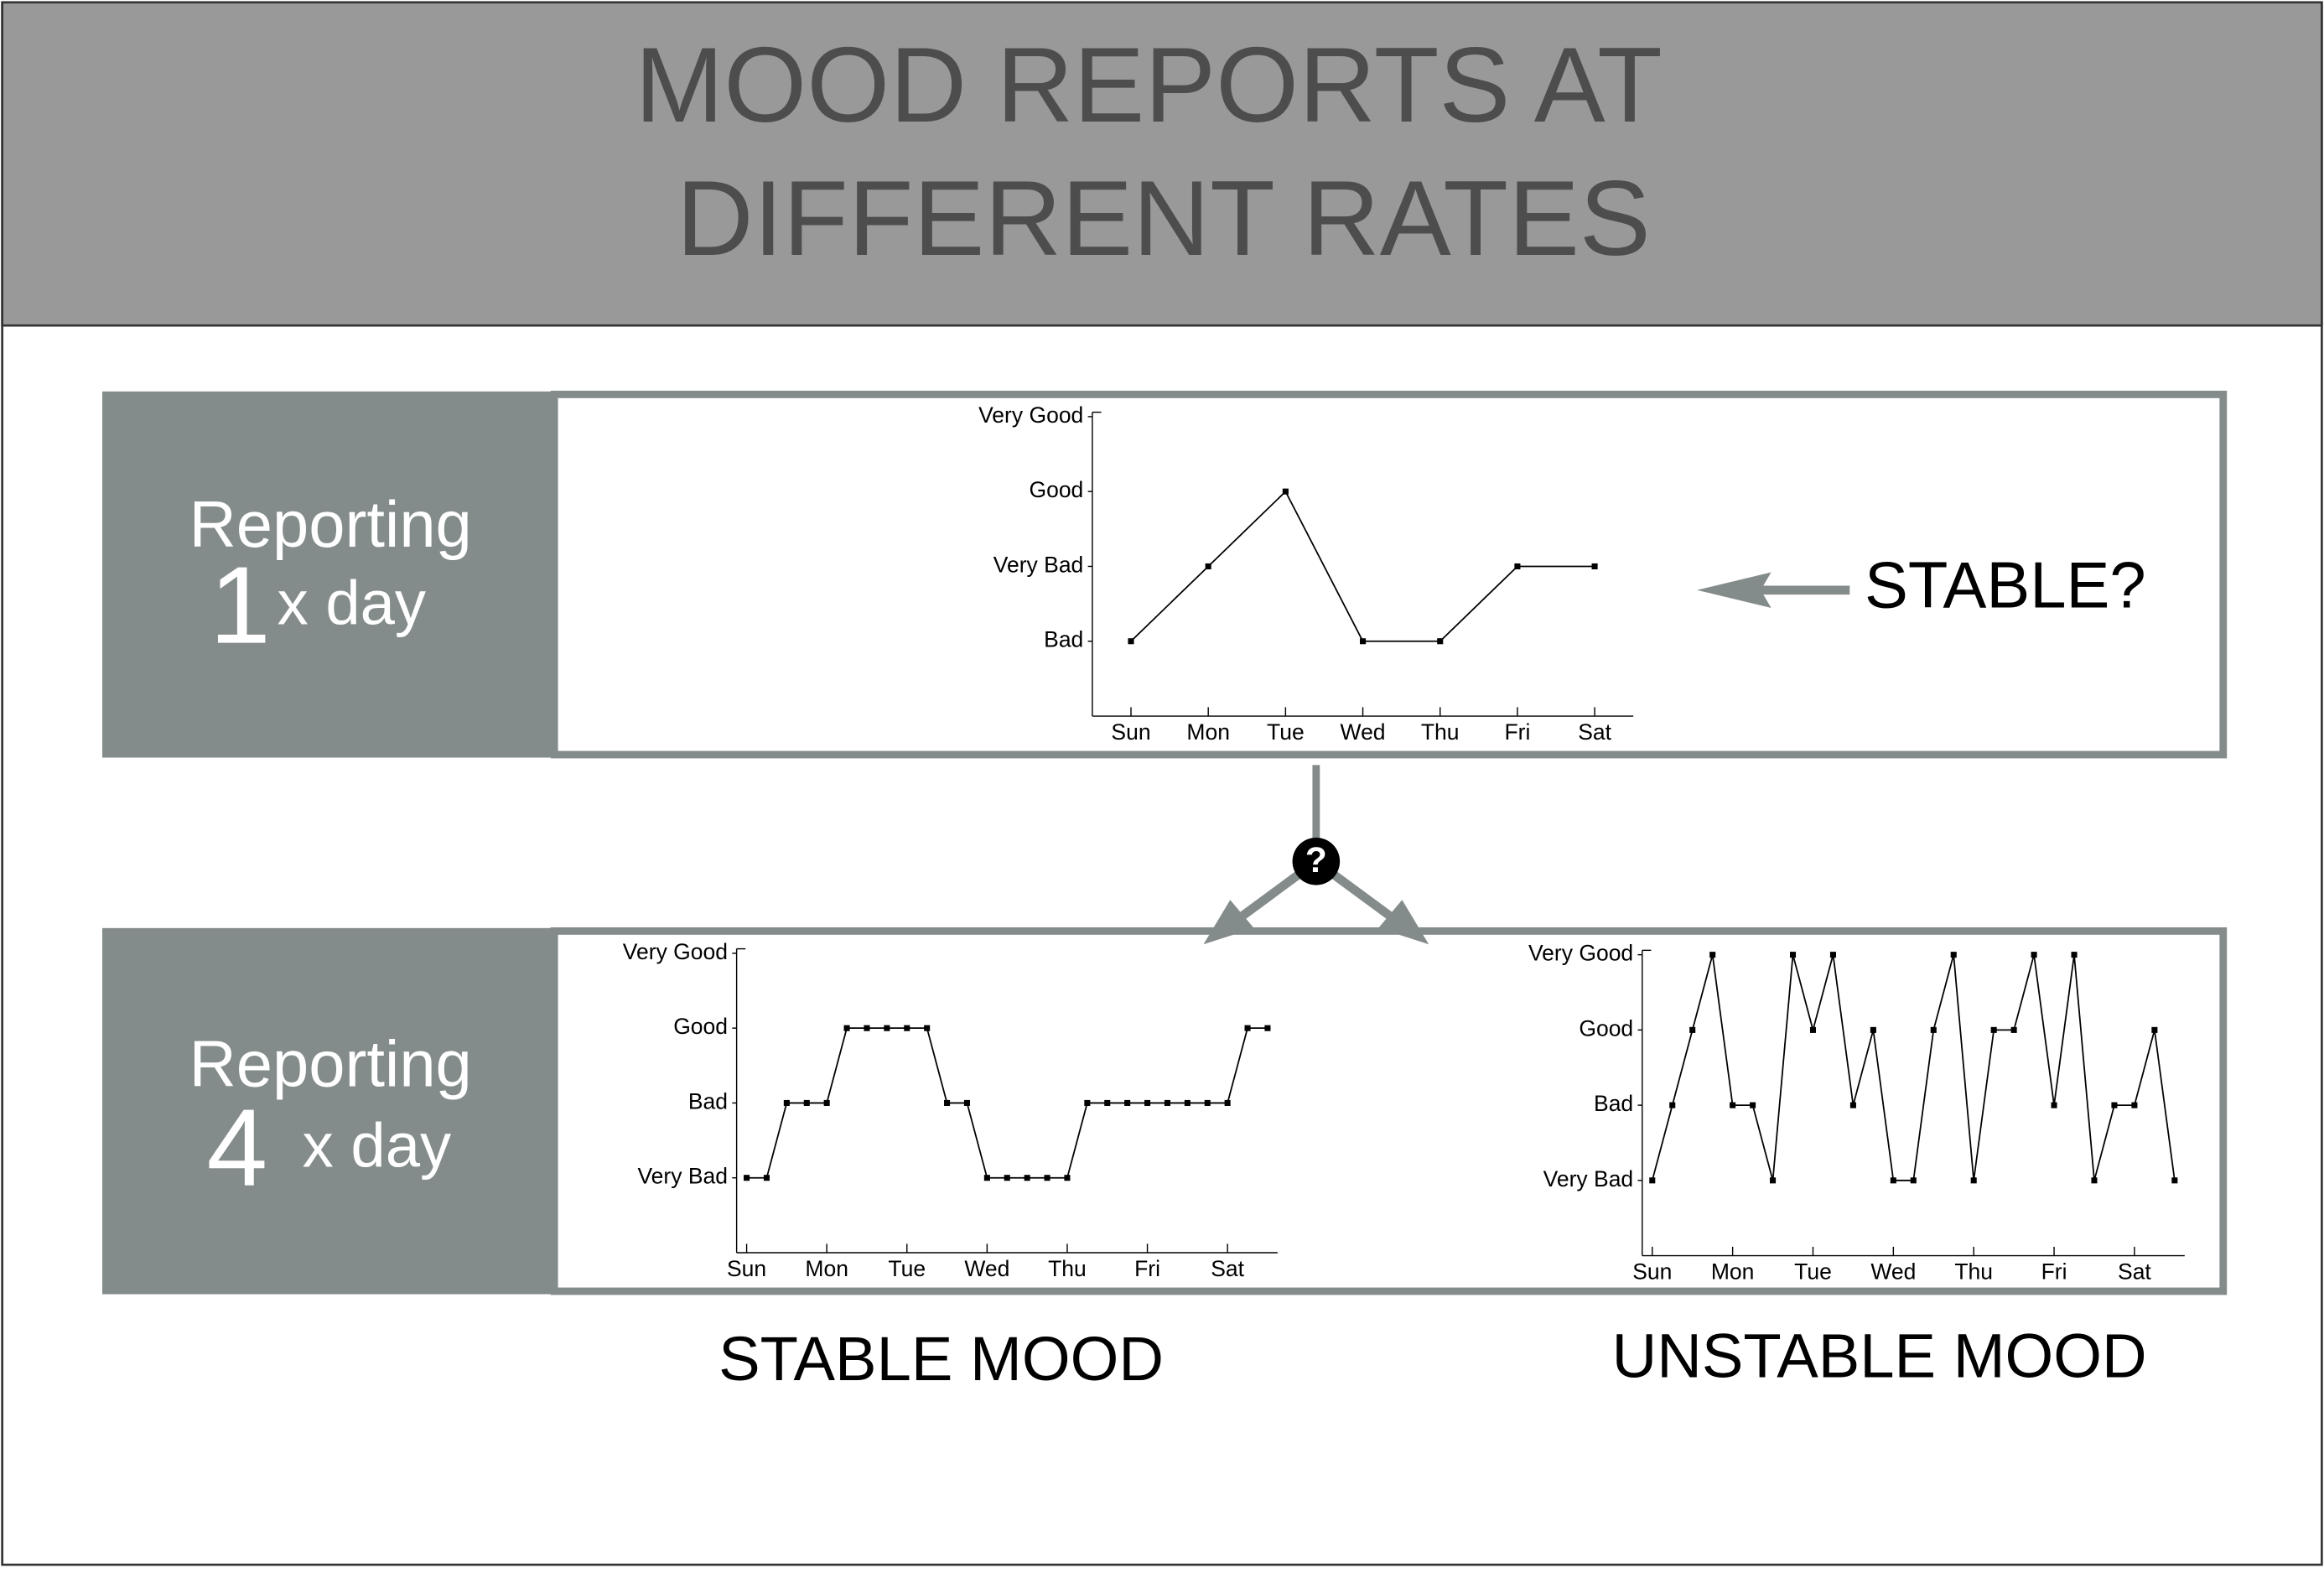 Image resolution: width=2324 pixels, height=1573 pixels. Describe the element at coordinates (941, 1359) in the screenshot. I see `caption: STABLE MOOD` at that location.